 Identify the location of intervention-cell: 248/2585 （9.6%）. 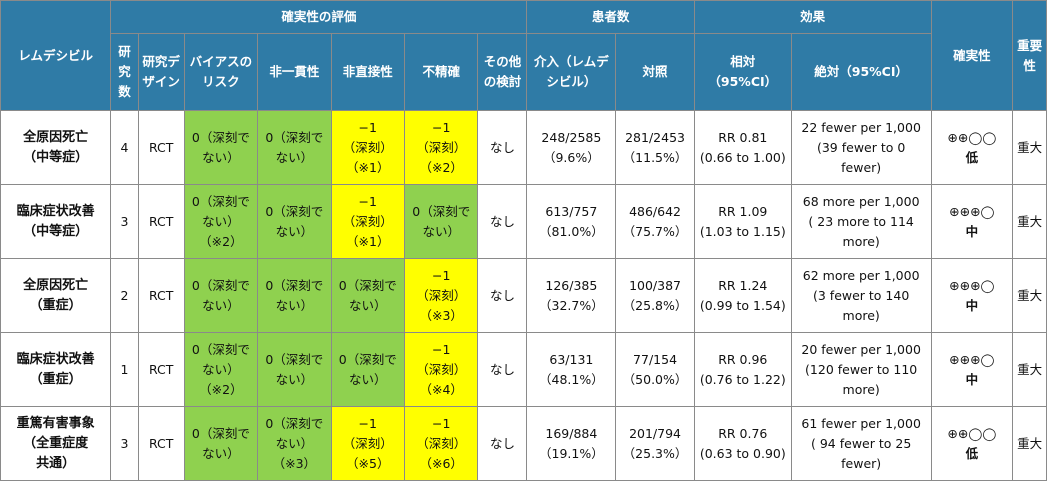
(571, 147).